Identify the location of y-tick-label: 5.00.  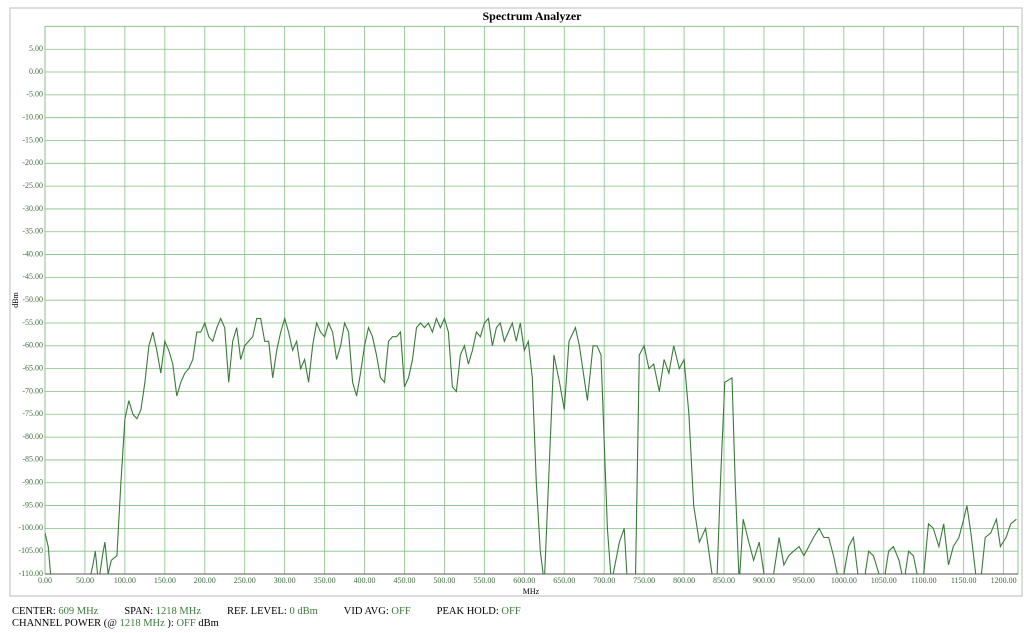
(36, 48).